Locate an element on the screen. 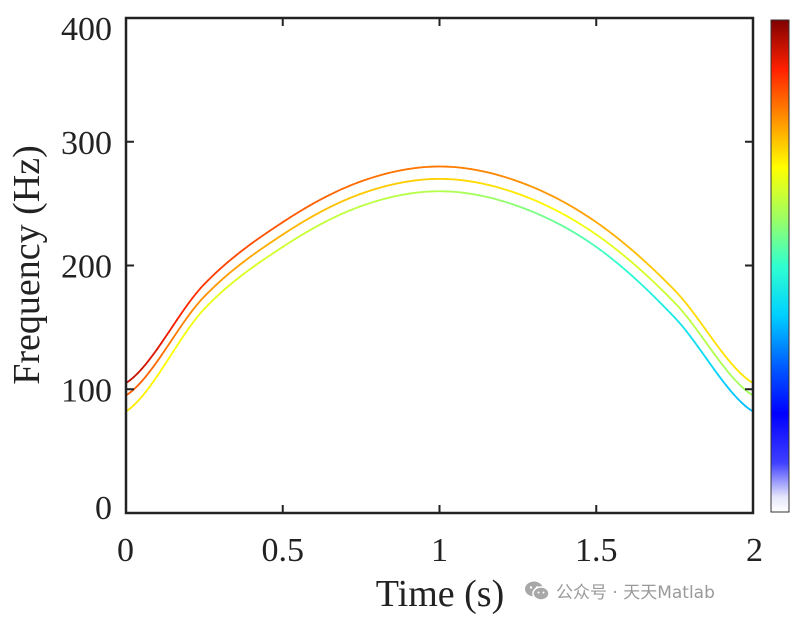 The width and height of the screenshot is (794, 623). colorbar-gradient is located at coordinates (780, 266).